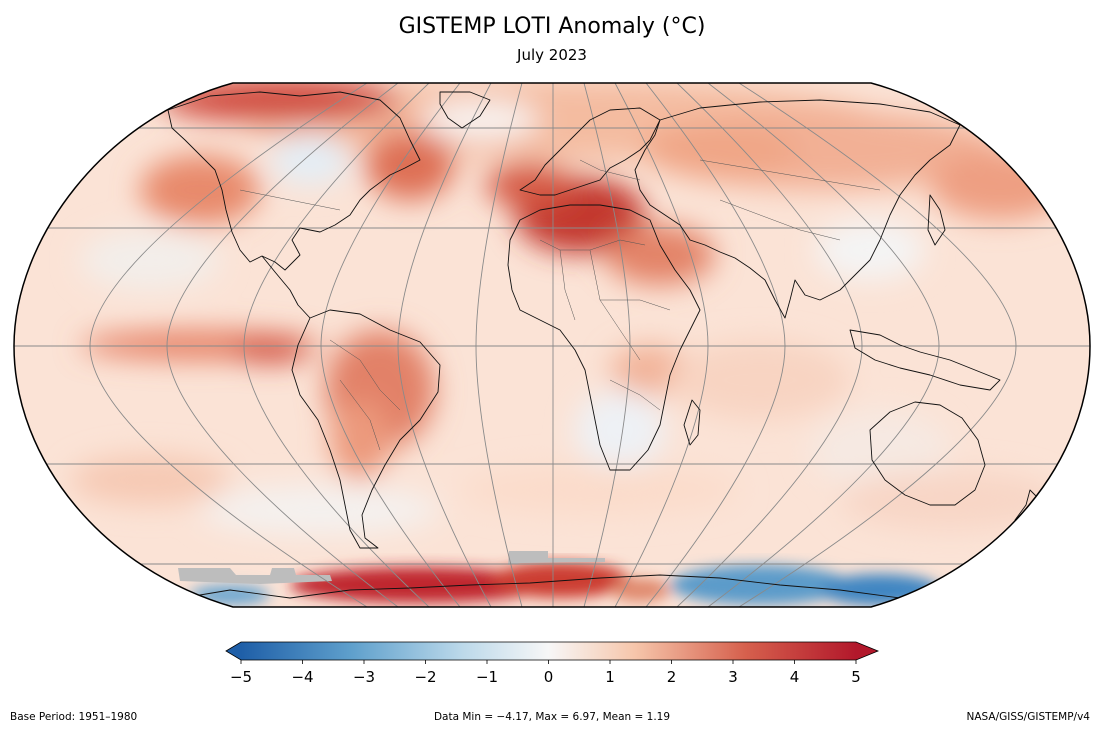 This screenshot has width=1104, height=736. What do you see at coordinates (925, 360) in the screenshot?
I see `southeast-asia-islands` at bounding box center [925, 360].